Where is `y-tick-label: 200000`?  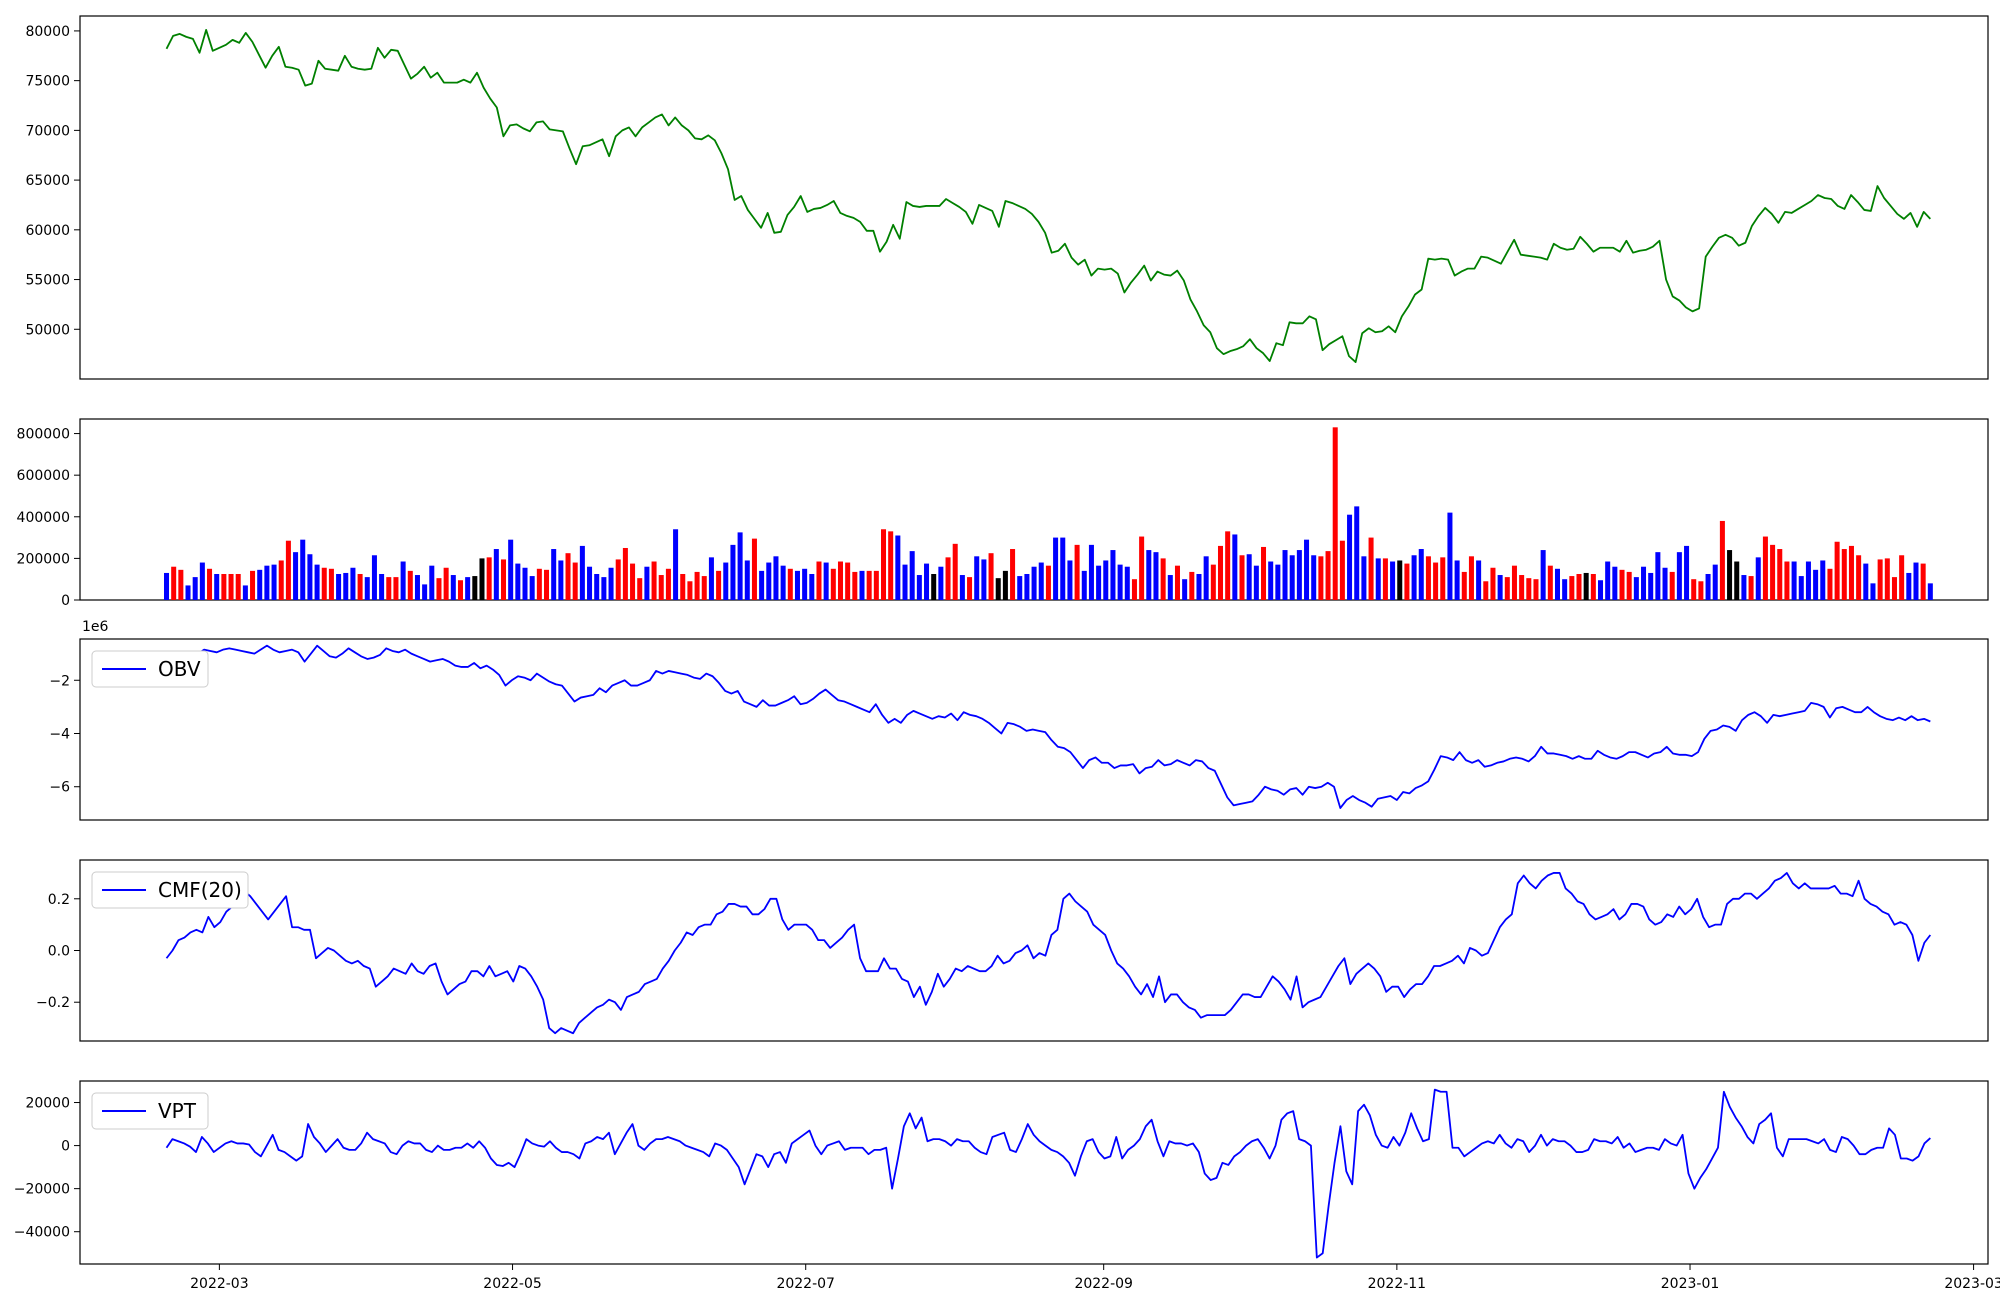 y-tick-label: 200000 is located at coordinates (43, 559).